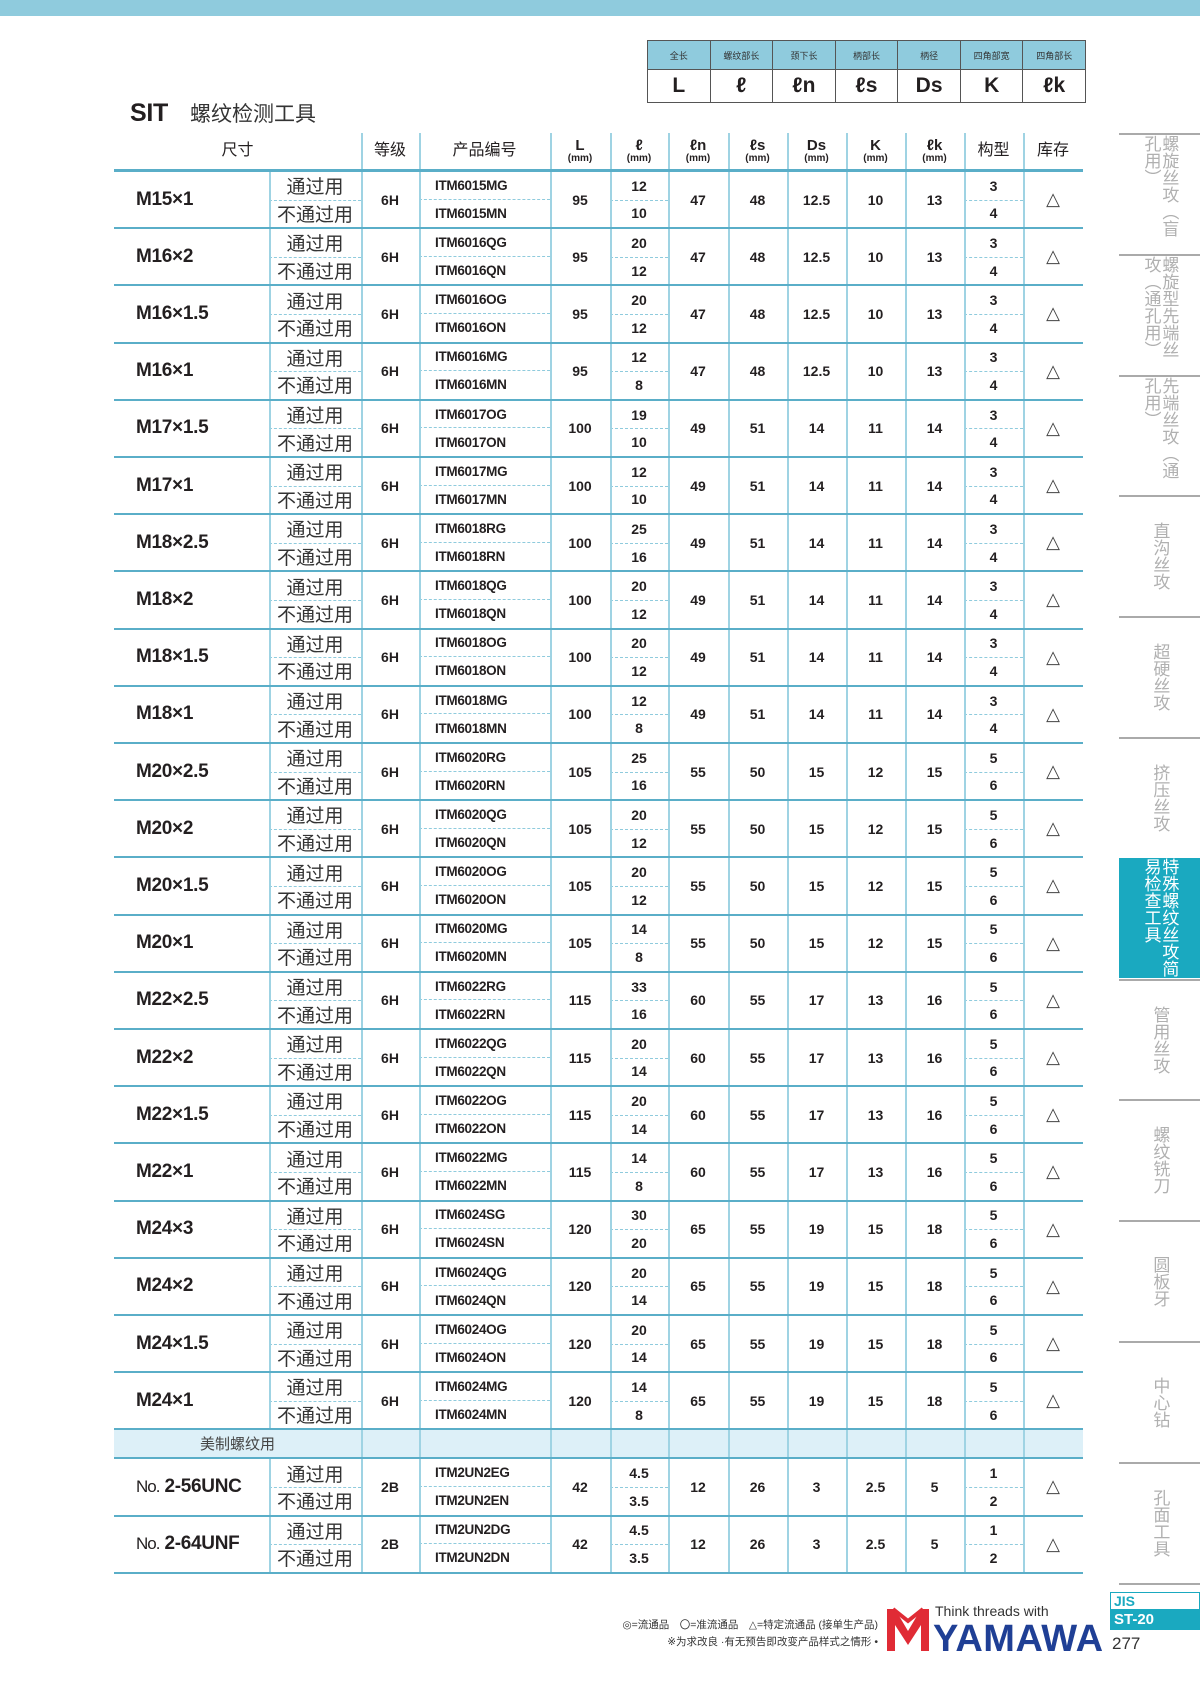 The image size is (1200, 1698). I want to click on sidebar-item: 超硬丝攻, so click(1159, 676).